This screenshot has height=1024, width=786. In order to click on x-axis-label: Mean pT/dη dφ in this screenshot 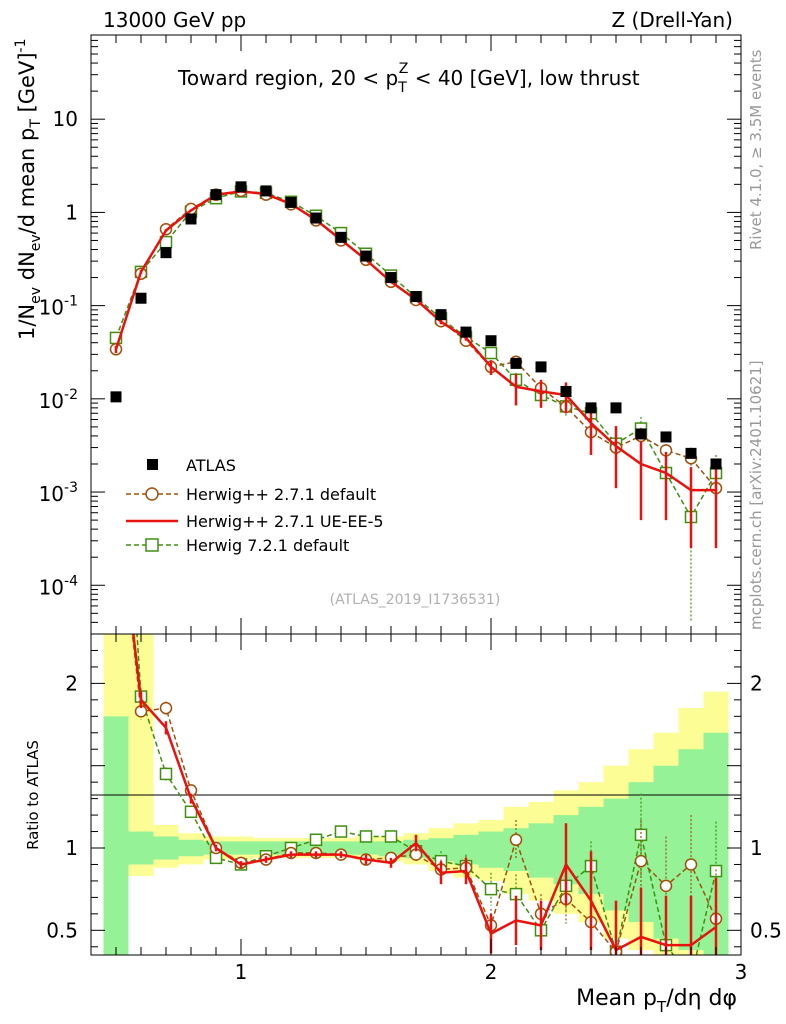, I will do `click(656, 1001)`.